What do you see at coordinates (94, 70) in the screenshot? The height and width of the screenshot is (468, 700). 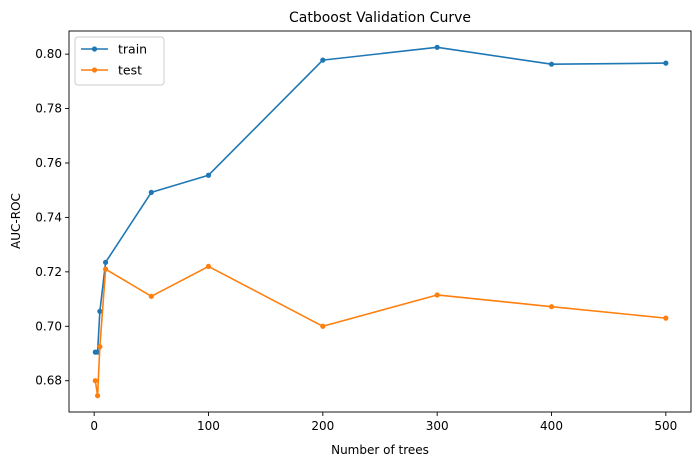 I see `legend-marker-test` at bounding box center [94, 70].